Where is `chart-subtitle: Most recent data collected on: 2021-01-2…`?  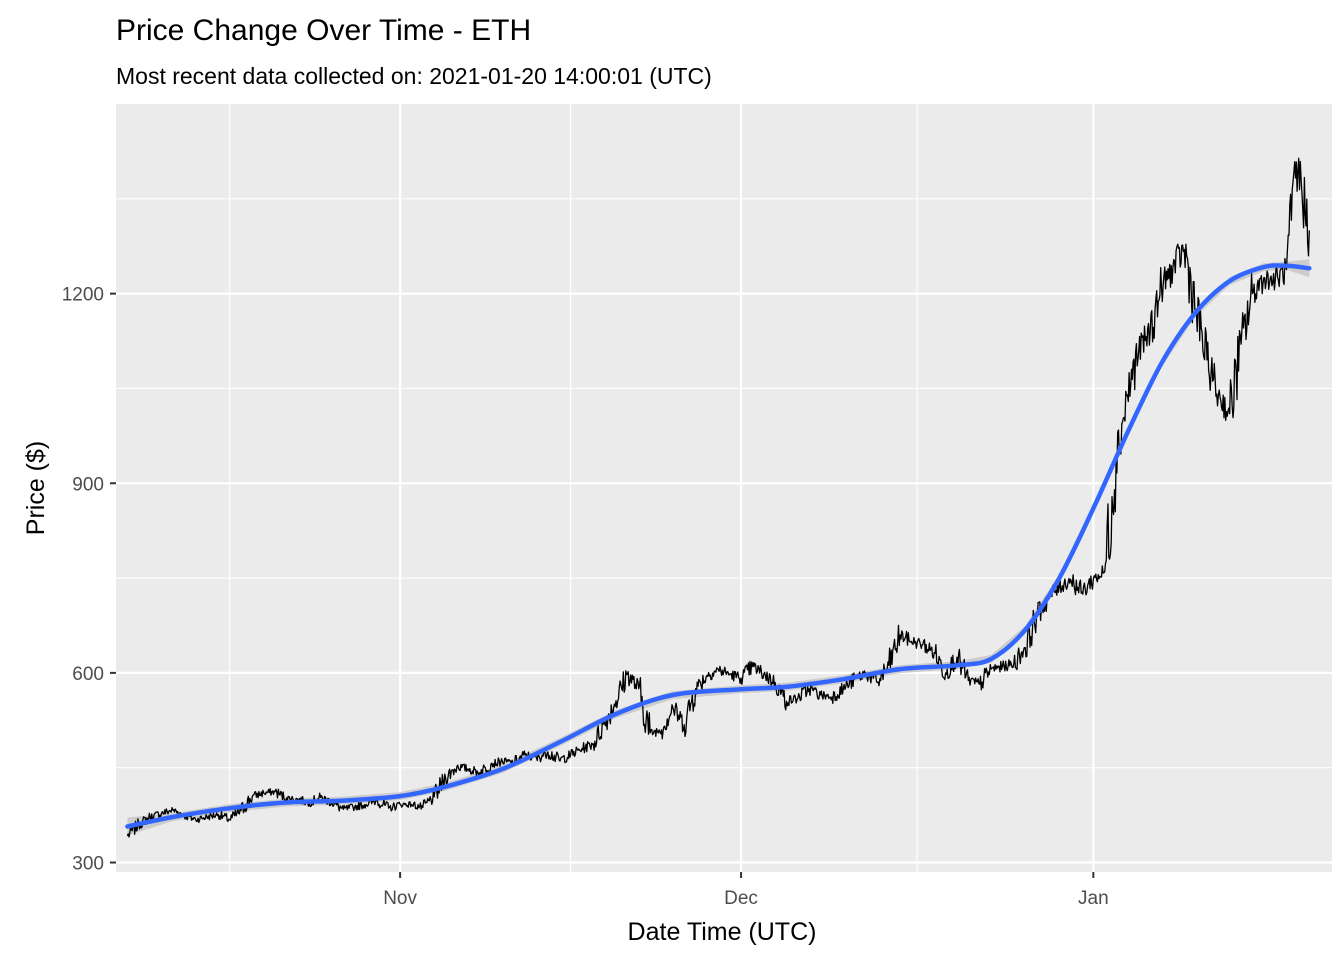
chart-subtitle: Most recent data collected on: 2021-01-2… is located at coordinates (414, 76).